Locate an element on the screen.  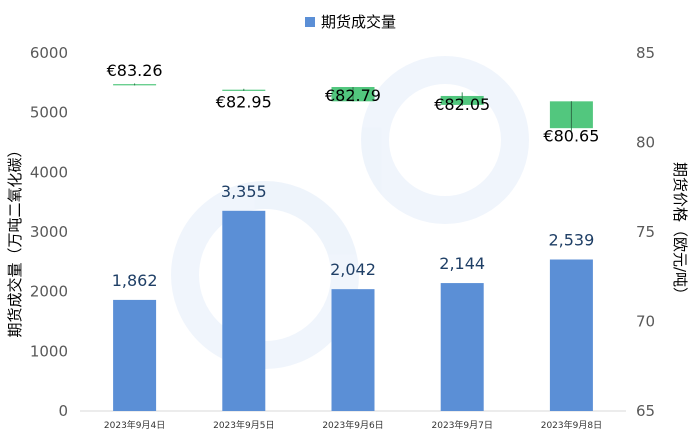
y-tick-label: 0 is located at coordinates (63, 411).